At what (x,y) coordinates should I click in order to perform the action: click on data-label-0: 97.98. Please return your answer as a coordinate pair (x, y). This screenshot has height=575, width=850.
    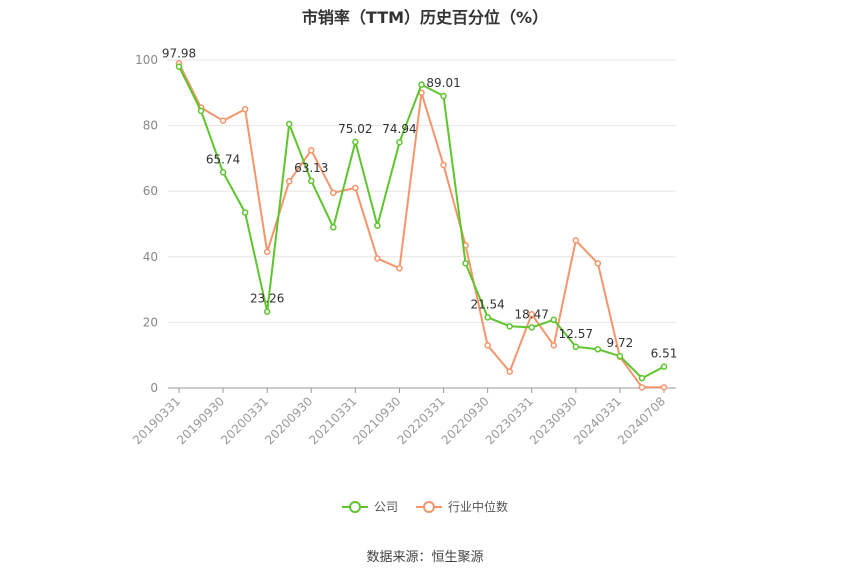
    Looking at the image, I should click on (179, 54).